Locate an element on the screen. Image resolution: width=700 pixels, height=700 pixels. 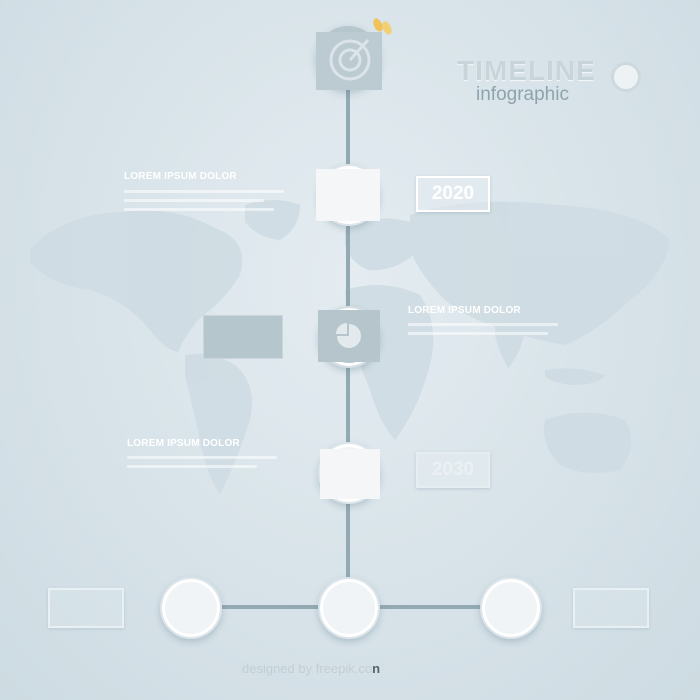
title-circle-icon is located at coordinates (626, 77).